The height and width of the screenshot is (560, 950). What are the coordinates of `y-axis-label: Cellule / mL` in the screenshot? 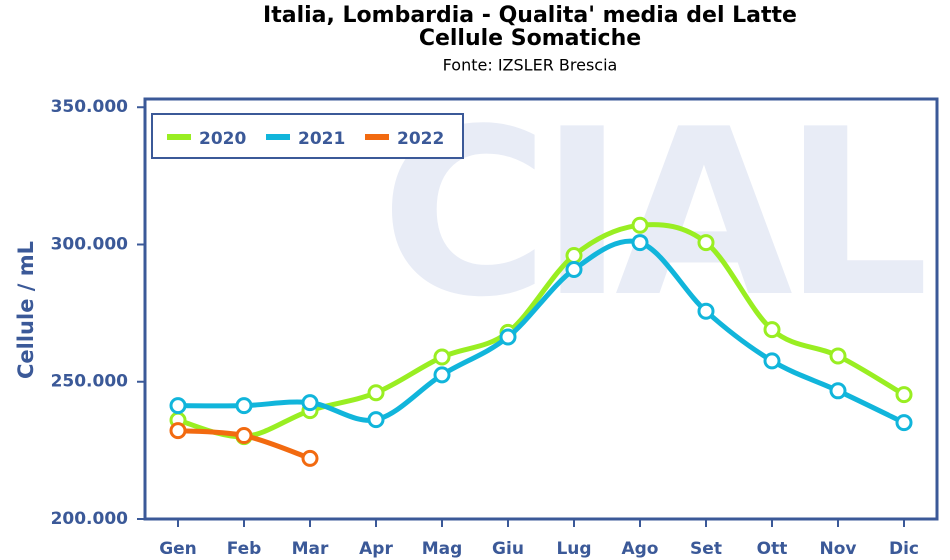 It's located at (26, 310).